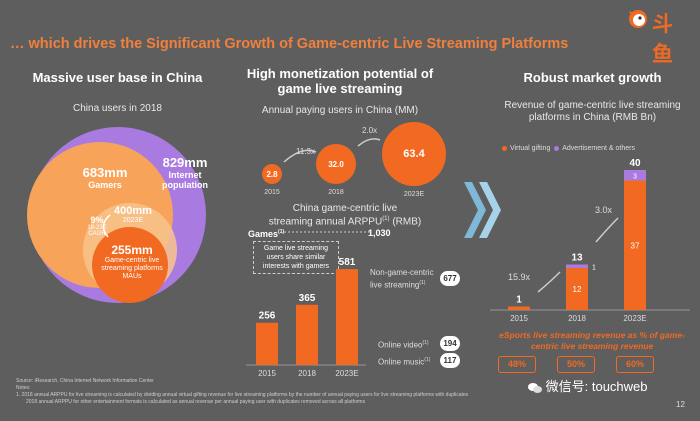 This screenshot has height=421, width=700. What do you see at coordinates (634, 318) in the screenshot?
I see `revenue-year-2023E: 2023E` at bounding box center [634, 318].